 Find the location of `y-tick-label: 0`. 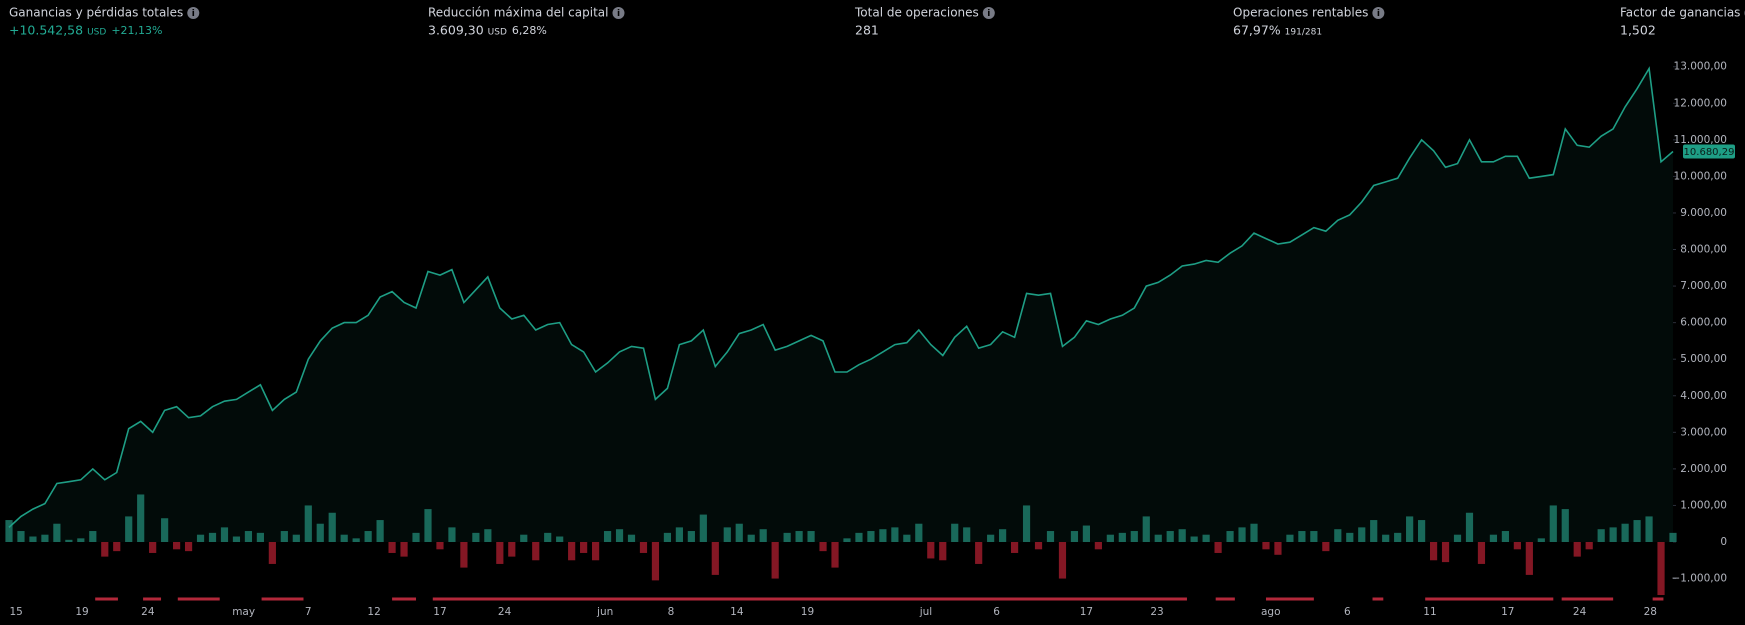

y-tick-label: 0 is located at coordinates (1723, 542).